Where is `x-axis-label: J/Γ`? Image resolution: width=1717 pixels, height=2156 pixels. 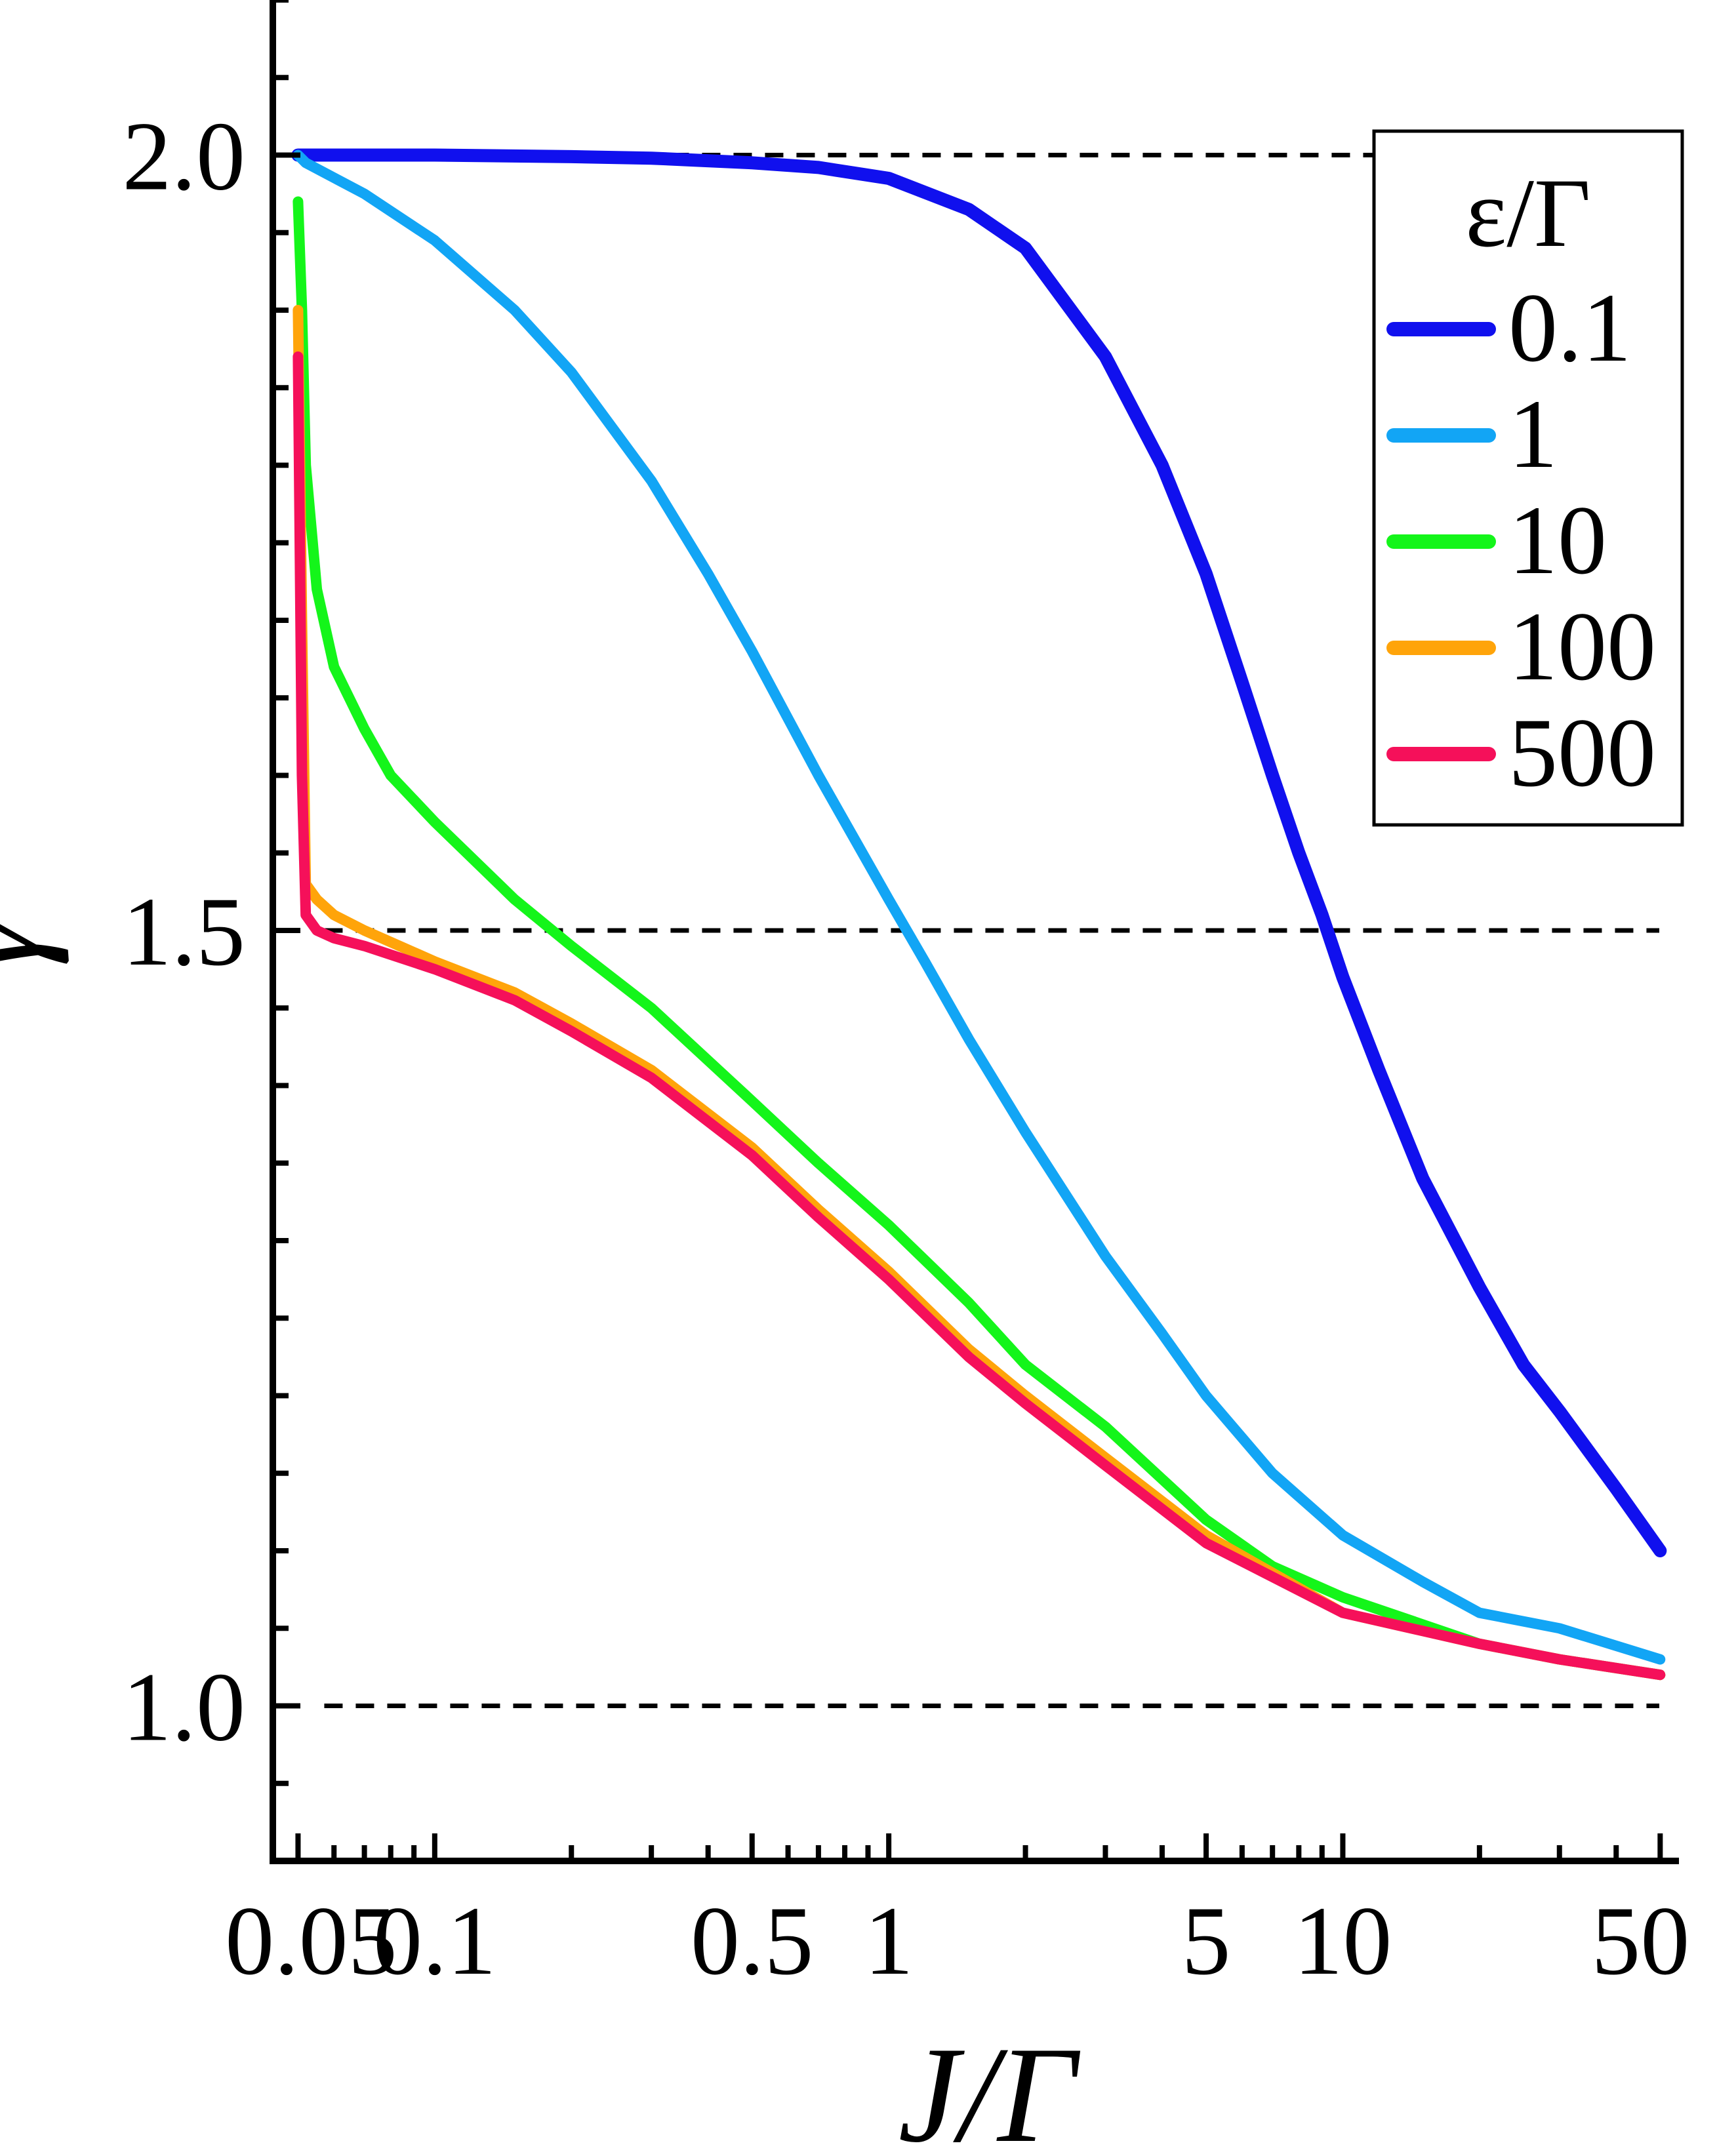 x-axis-label: J/Γ is located at coordinates (990, 2087).